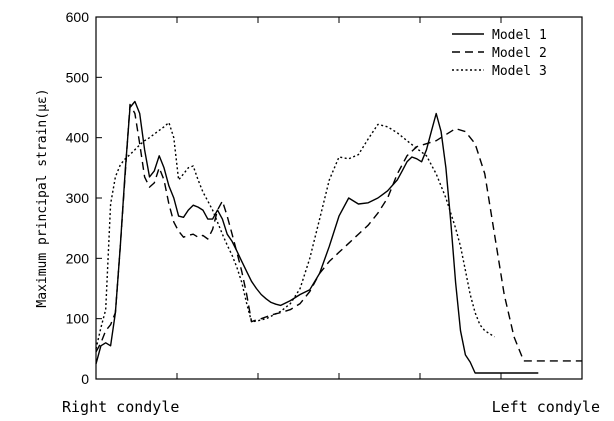 This screenshot has height=421, width=614. Describe the element at coordinates (78, 198) in the screenshot. I see `y-tick-label: 300` at that location.